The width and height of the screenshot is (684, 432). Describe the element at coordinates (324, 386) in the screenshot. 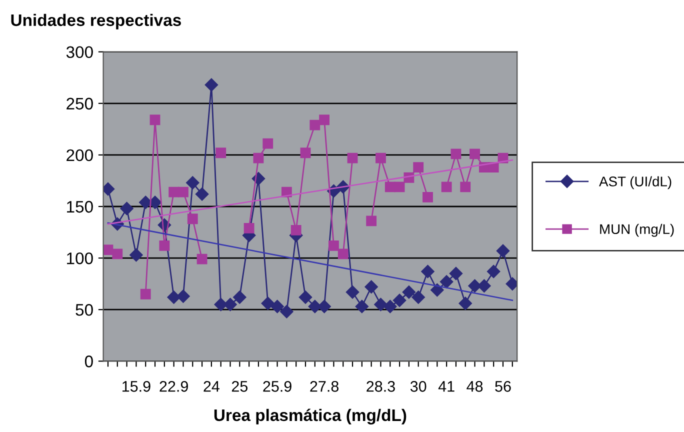

I see `x-tick-label: 27.8` at that location.